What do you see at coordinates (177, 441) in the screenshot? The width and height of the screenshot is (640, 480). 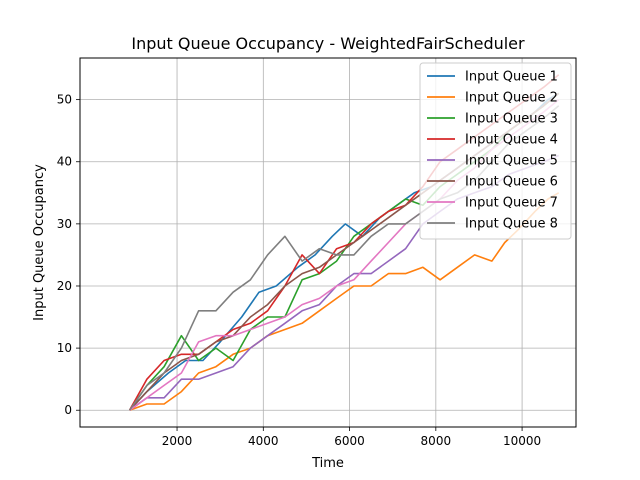 I see `x-tick-label: 2000` at bounding box center [177, 441].